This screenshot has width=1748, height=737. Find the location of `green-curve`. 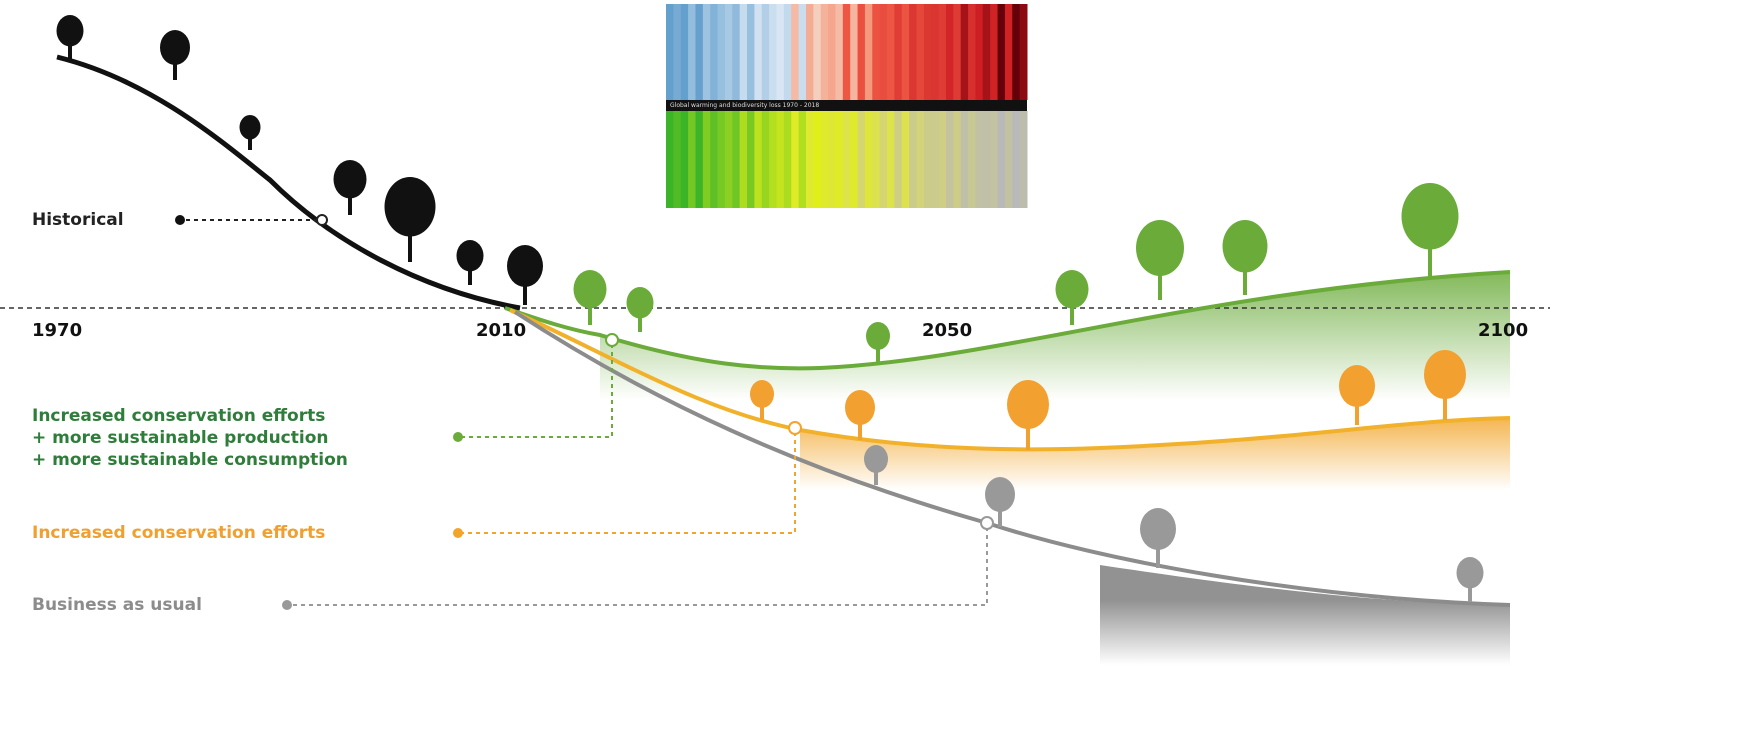

green-curve is located at coordinates (1007, 320).